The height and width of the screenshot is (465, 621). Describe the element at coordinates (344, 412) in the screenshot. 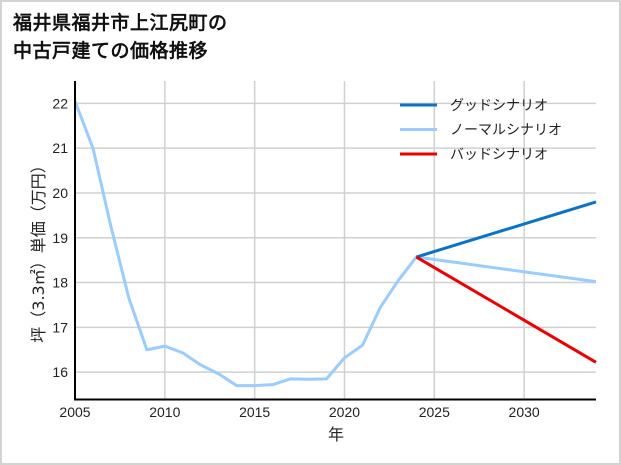

I see `x-tick-label: 2020` at that location.